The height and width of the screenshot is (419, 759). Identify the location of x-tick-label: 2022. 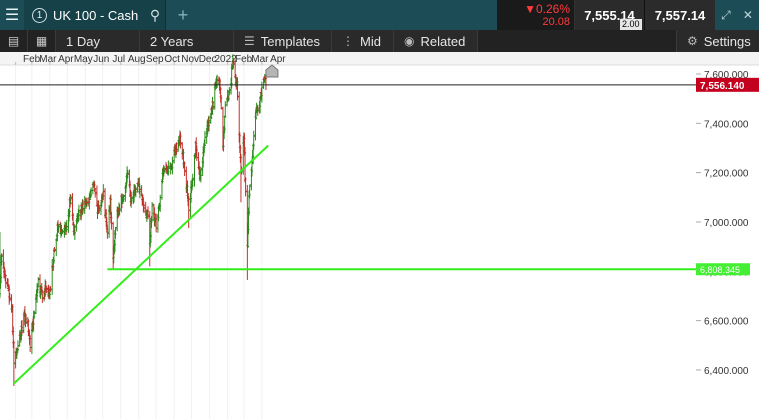
(225, 59).